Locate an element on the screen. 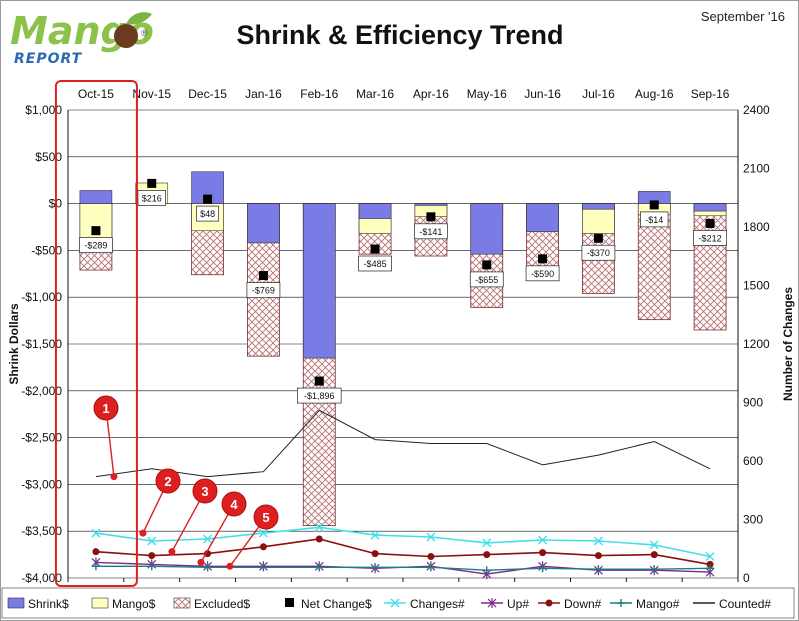  y-tick-label: -$1,000 is located at coordinates (41, 297).